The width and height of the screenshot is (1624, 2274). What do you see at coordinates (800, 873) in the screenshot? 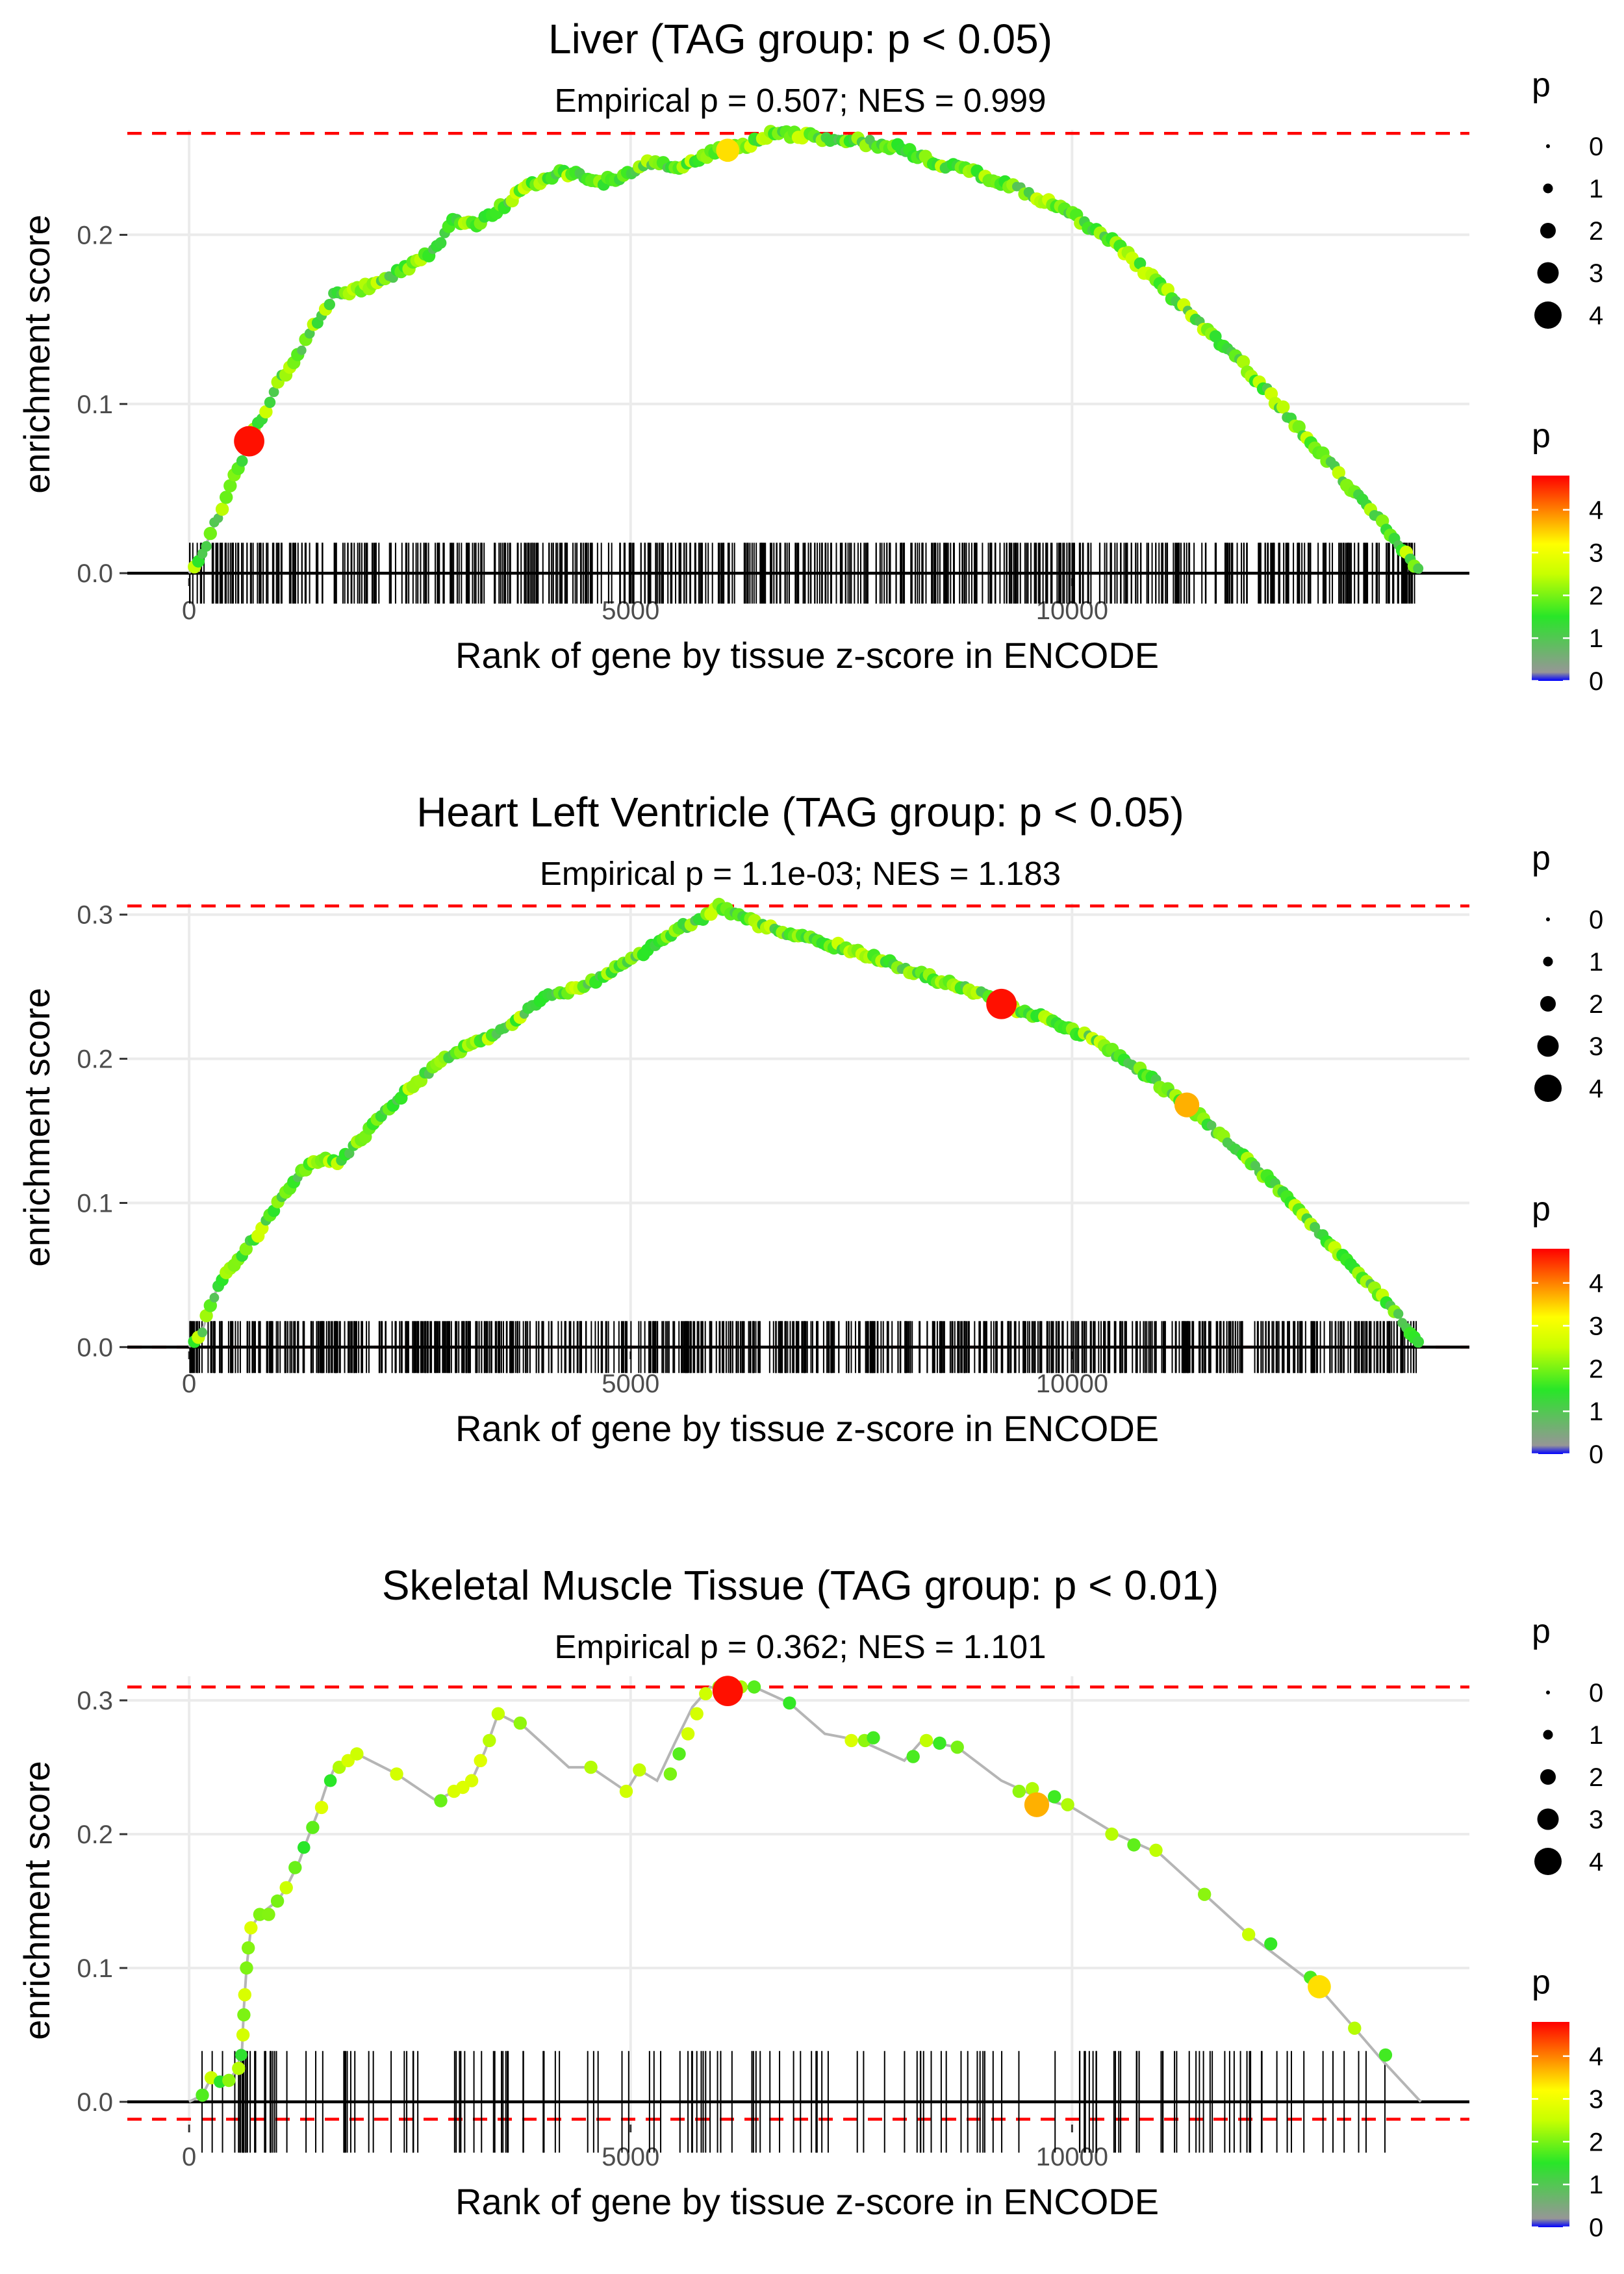
I see `chart-subtitle: Empirical p = 1.1e-03; NES = 1.183` at bounding box center [800, 873].